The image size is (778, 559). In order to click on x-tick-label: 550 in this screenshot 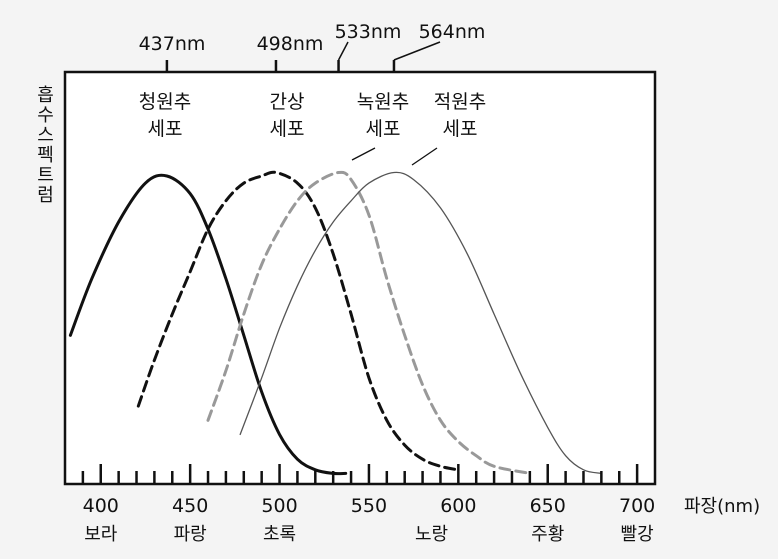, I will do `click(369, 506)`.